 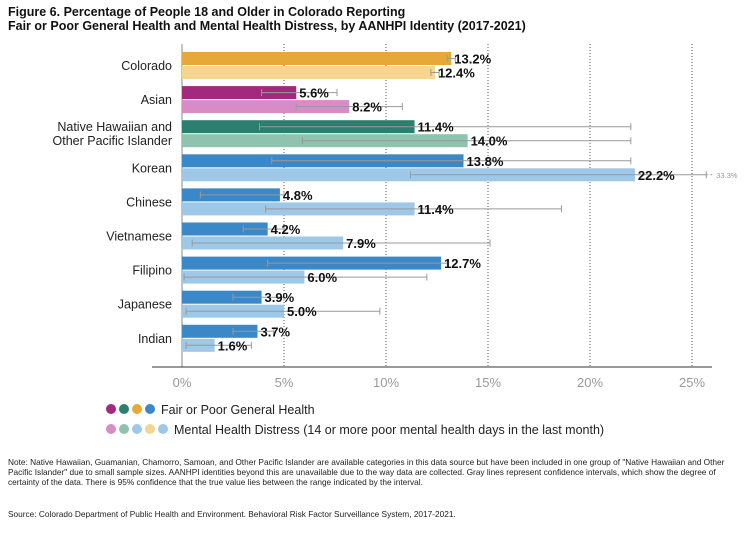 What do you see at coordinates (146, 66) in the screenshot?
I see `category-label: Colorado` at bounding box center [146, 66].